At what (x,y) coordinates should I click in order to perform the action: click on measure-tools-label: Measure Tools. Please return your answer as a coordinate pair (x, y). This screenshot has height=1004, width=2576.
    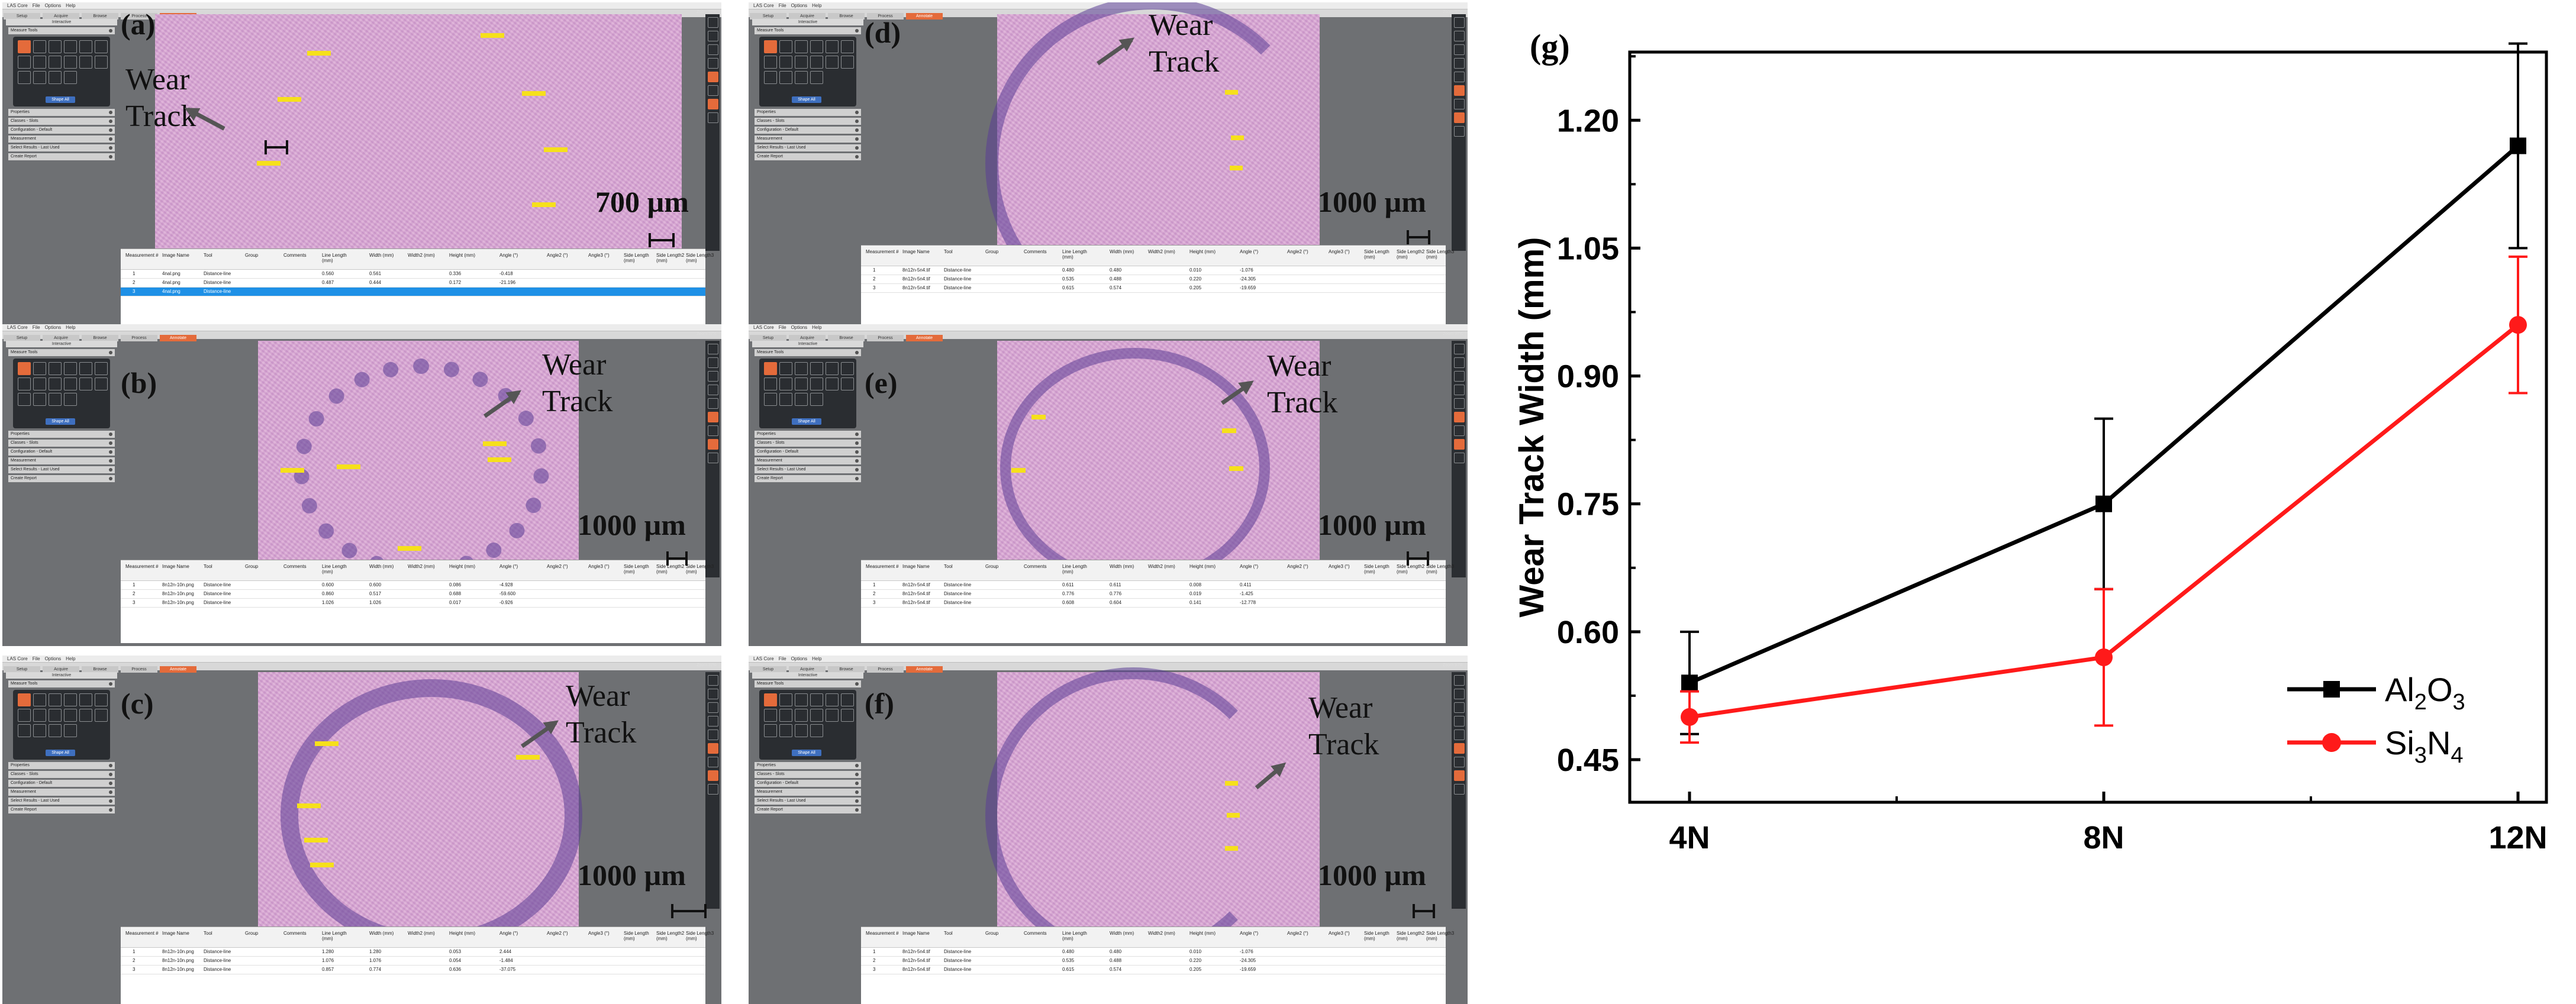
    Looking at the image, I should click on (808, 352).